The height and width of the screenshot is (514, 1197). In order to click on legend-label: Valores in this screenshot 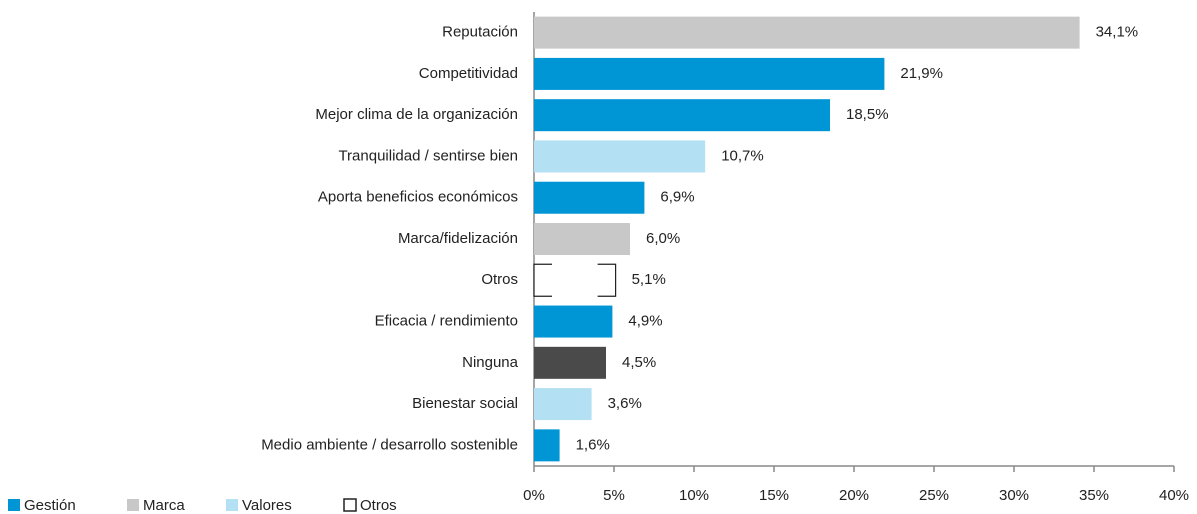, I will do `click(267, 505)`.